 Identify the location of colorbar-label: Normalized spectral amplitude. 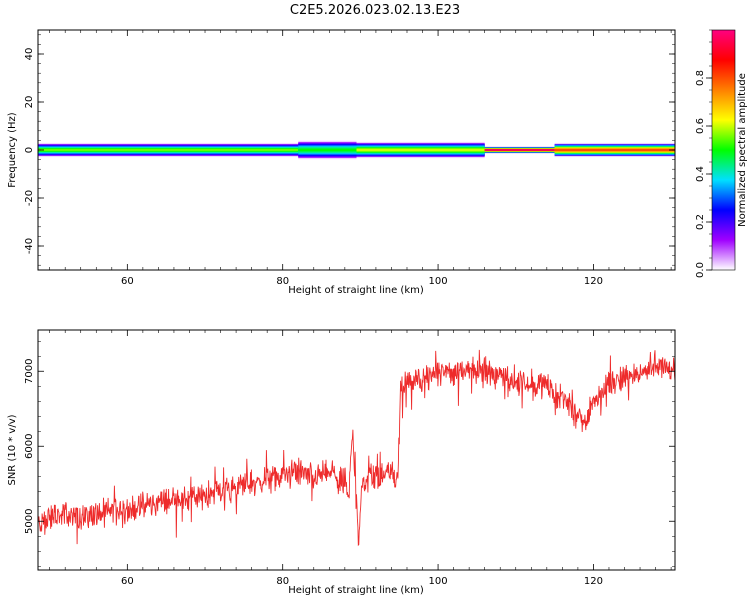
(742, 150).